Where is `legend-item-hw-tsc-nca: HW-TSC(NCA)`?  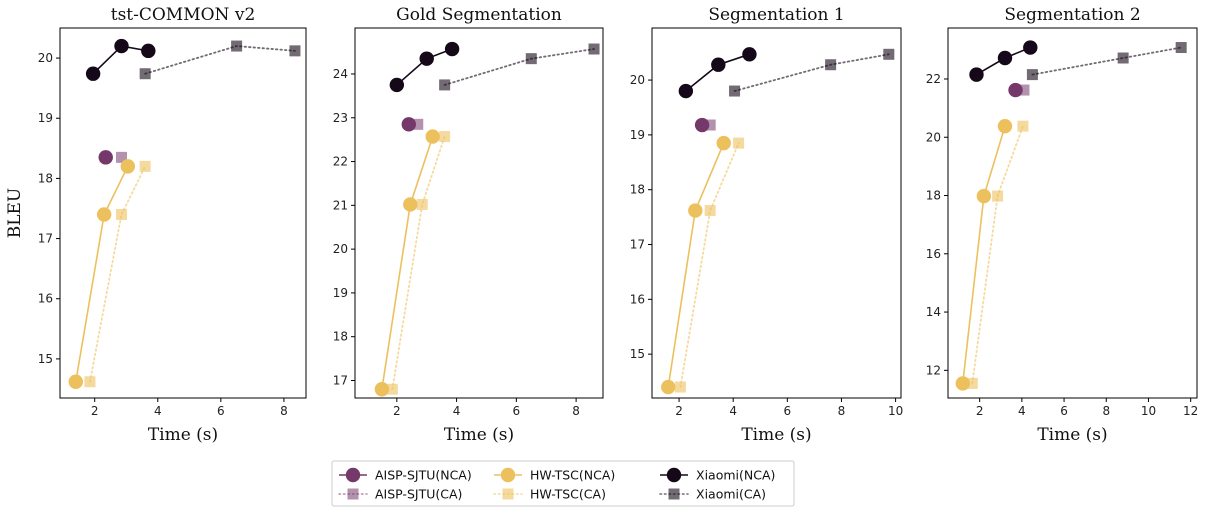
legend-item-hw-tsc-nca: HW-TSC(NCA) is located at coordinates (554, 475).